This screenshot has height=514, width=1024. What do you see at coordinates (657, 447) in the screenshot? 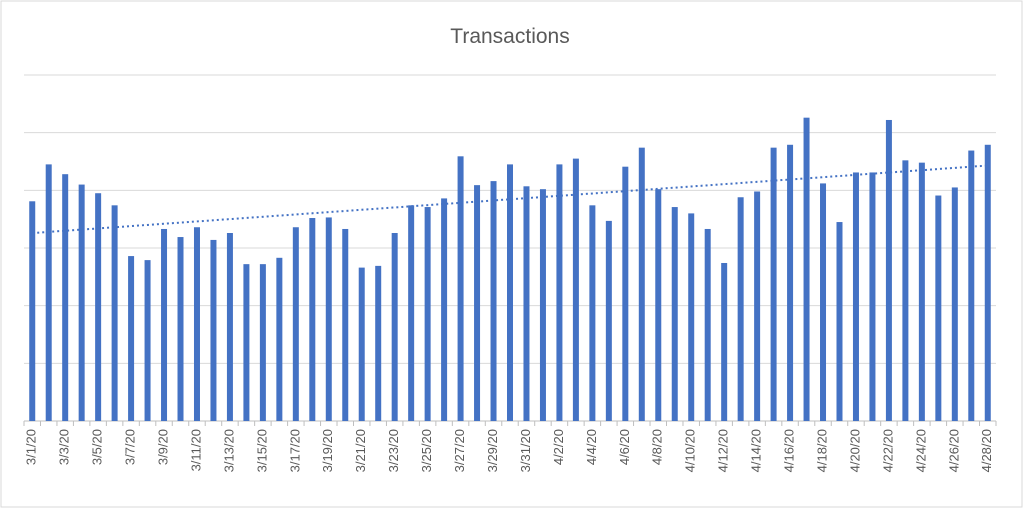
I see `x-tick-label: 4/8/20` at bounding box center [657, 447].